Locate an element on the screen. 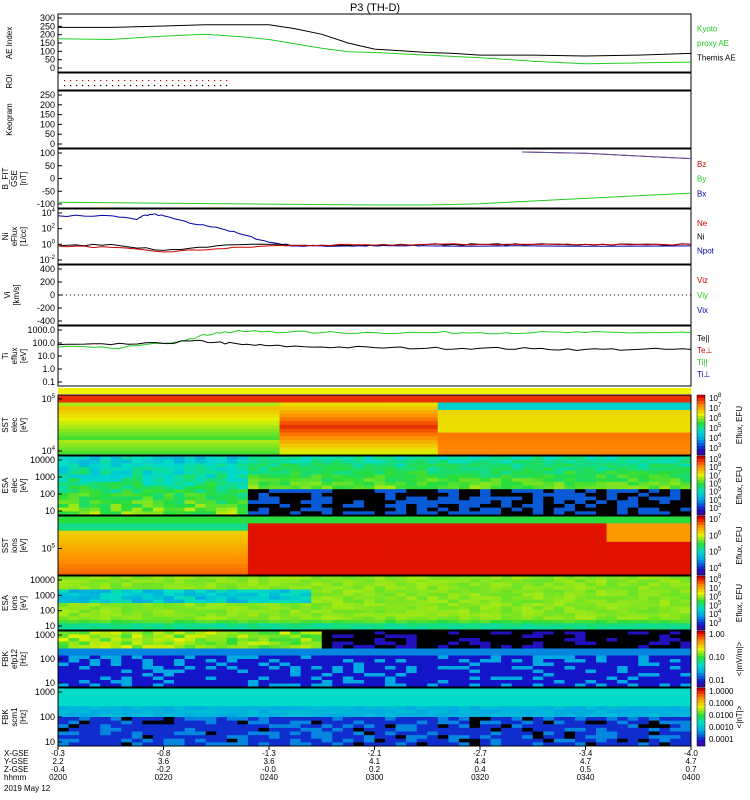 This screenshot has height=800, width=750. esa_e-colorbar-cell is located at coordinates (701, 458).